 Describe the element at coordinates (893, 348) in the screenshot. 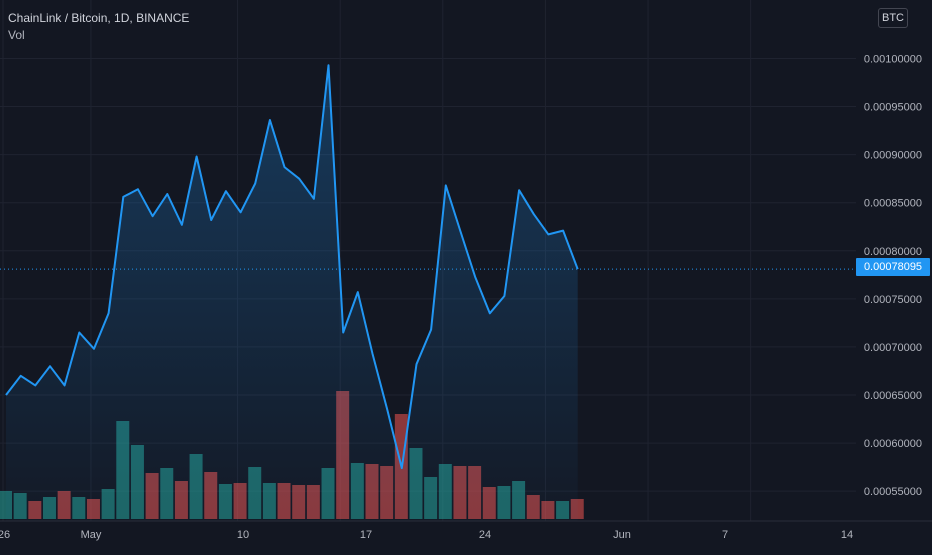

I see `y-tick-label: 0.00070000` at that location.